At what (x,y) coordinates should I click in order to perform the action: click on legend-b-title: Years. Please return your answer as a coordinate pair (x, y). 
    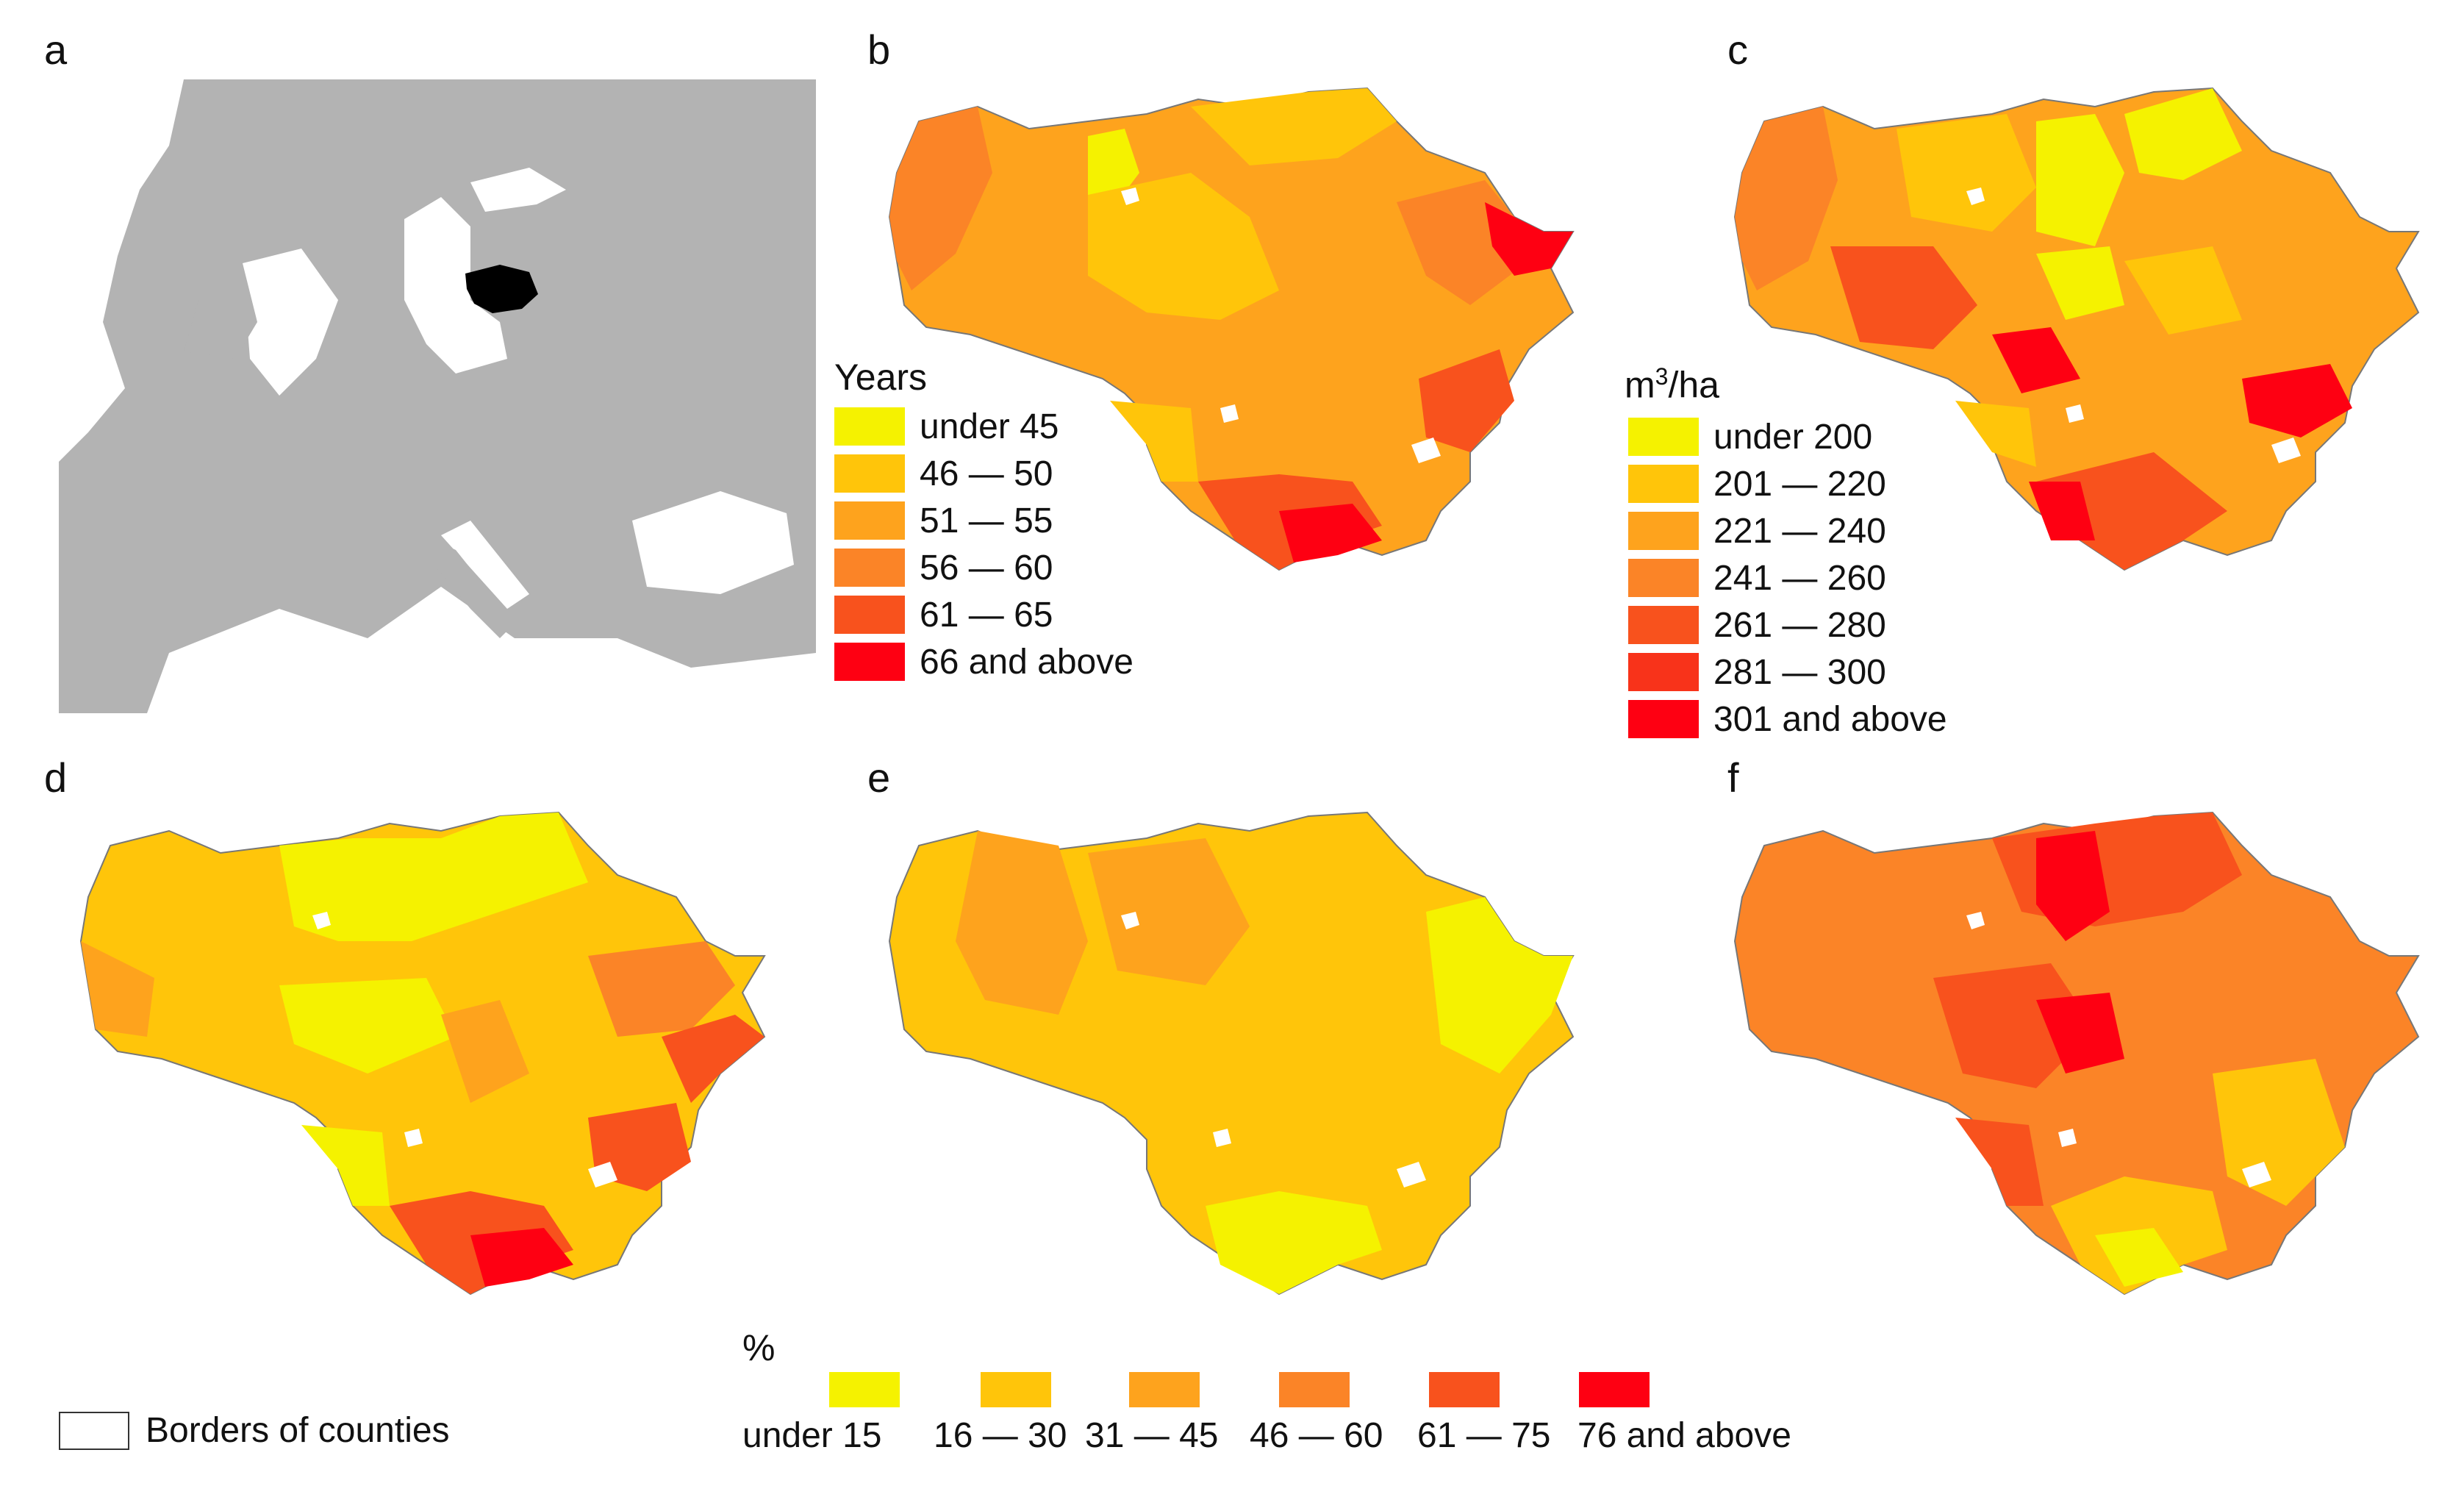
    Looking at the image, I should click on (881, 377).